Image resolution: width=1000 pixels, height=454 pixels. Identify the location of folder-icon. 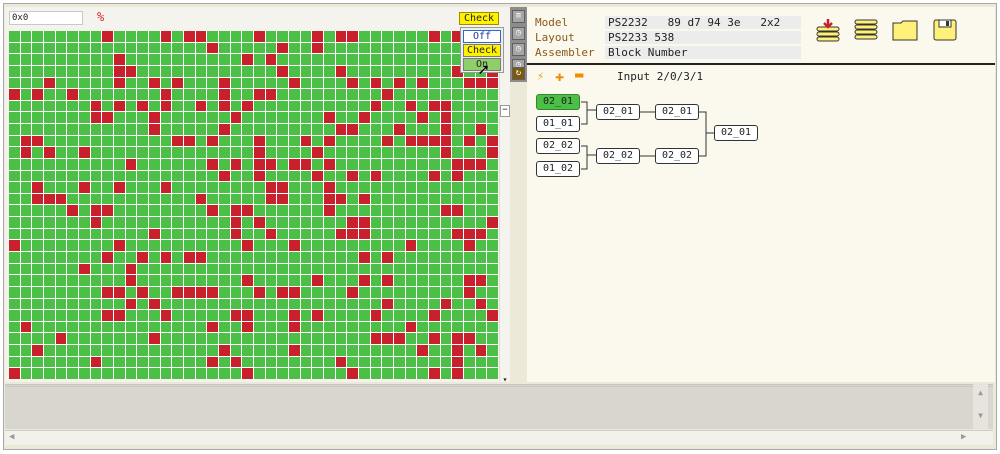
(905, 30).